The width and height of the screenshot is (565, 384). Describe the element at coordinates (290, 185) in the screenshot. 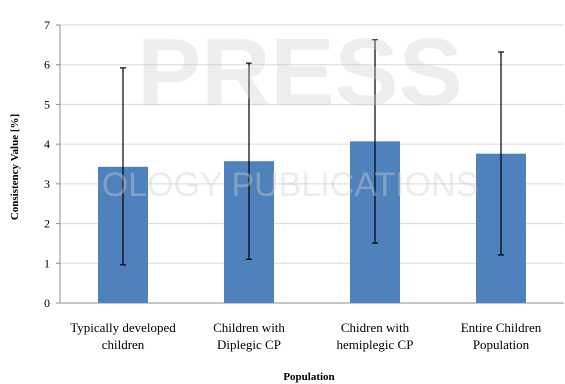

I see `watermark-publications: OLOGY PUBLICATIONS` at that location.